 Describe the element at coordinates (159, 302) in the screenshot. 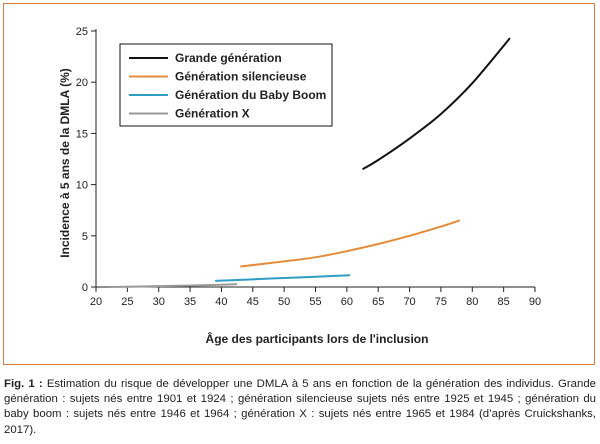

I see `x-tick-label: 30` at that location.